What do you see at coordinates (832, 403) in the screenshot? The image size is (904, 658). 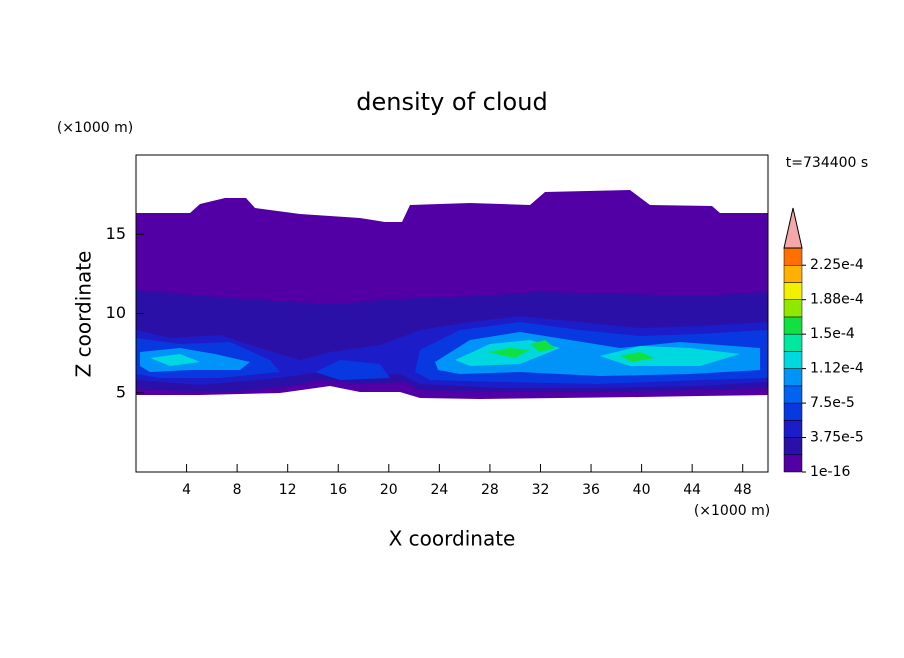 I see `colorbar-tick-label: 7.5e-5` at bounding box center [832, 403].